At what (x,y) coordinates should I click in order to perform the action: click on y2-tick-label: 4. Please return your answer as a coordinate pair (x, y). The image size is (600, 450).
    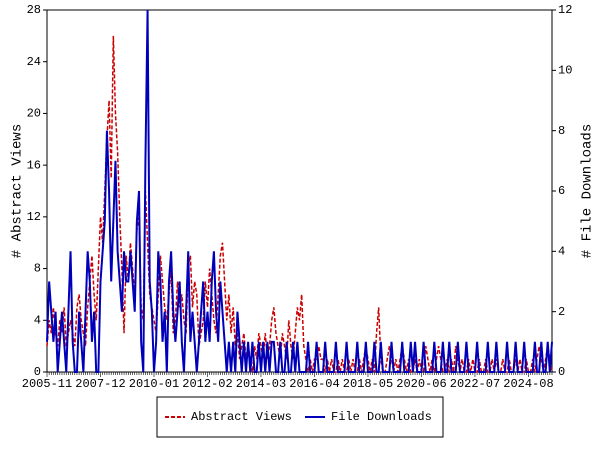
    Looking at the image, I should click on (561, 252).